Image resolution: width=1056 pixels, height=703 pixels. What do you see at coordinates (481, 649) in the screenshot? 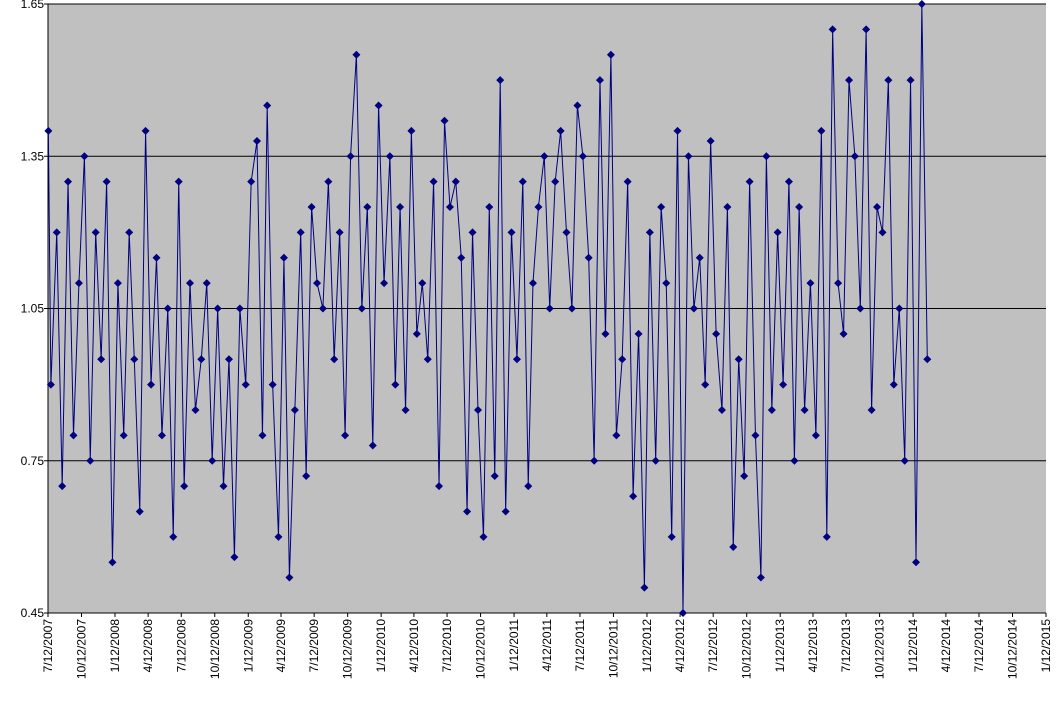
I see `x-tick-label: 10/12/2010` at bounding box center [481, 649].